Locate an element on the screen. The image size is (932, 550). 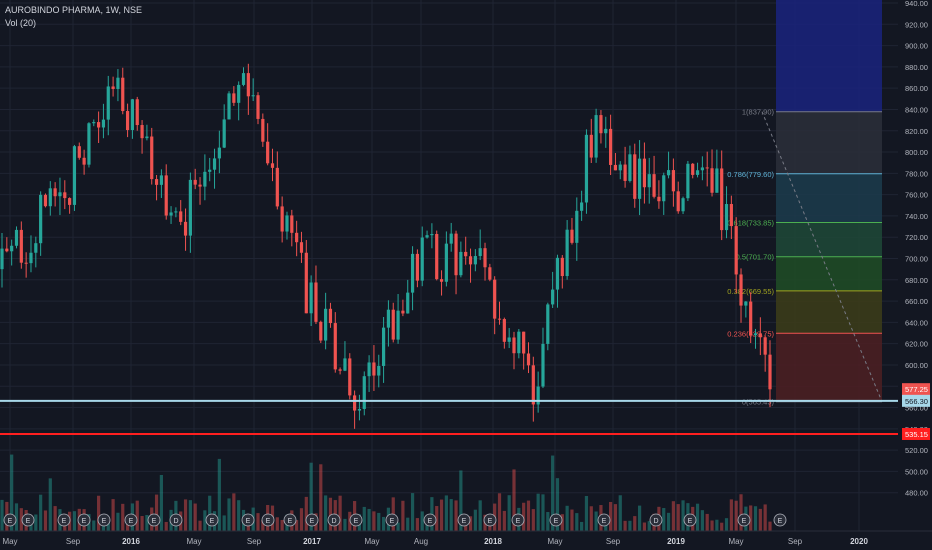
fib-level-label: 0.5(701.70) is located at coordinates (755, 257).